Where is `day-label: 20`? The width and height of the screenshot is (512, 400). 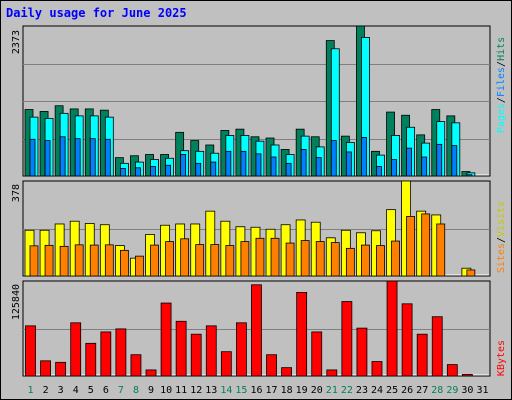
day-label: 20 is located at coordinates (317, 390).